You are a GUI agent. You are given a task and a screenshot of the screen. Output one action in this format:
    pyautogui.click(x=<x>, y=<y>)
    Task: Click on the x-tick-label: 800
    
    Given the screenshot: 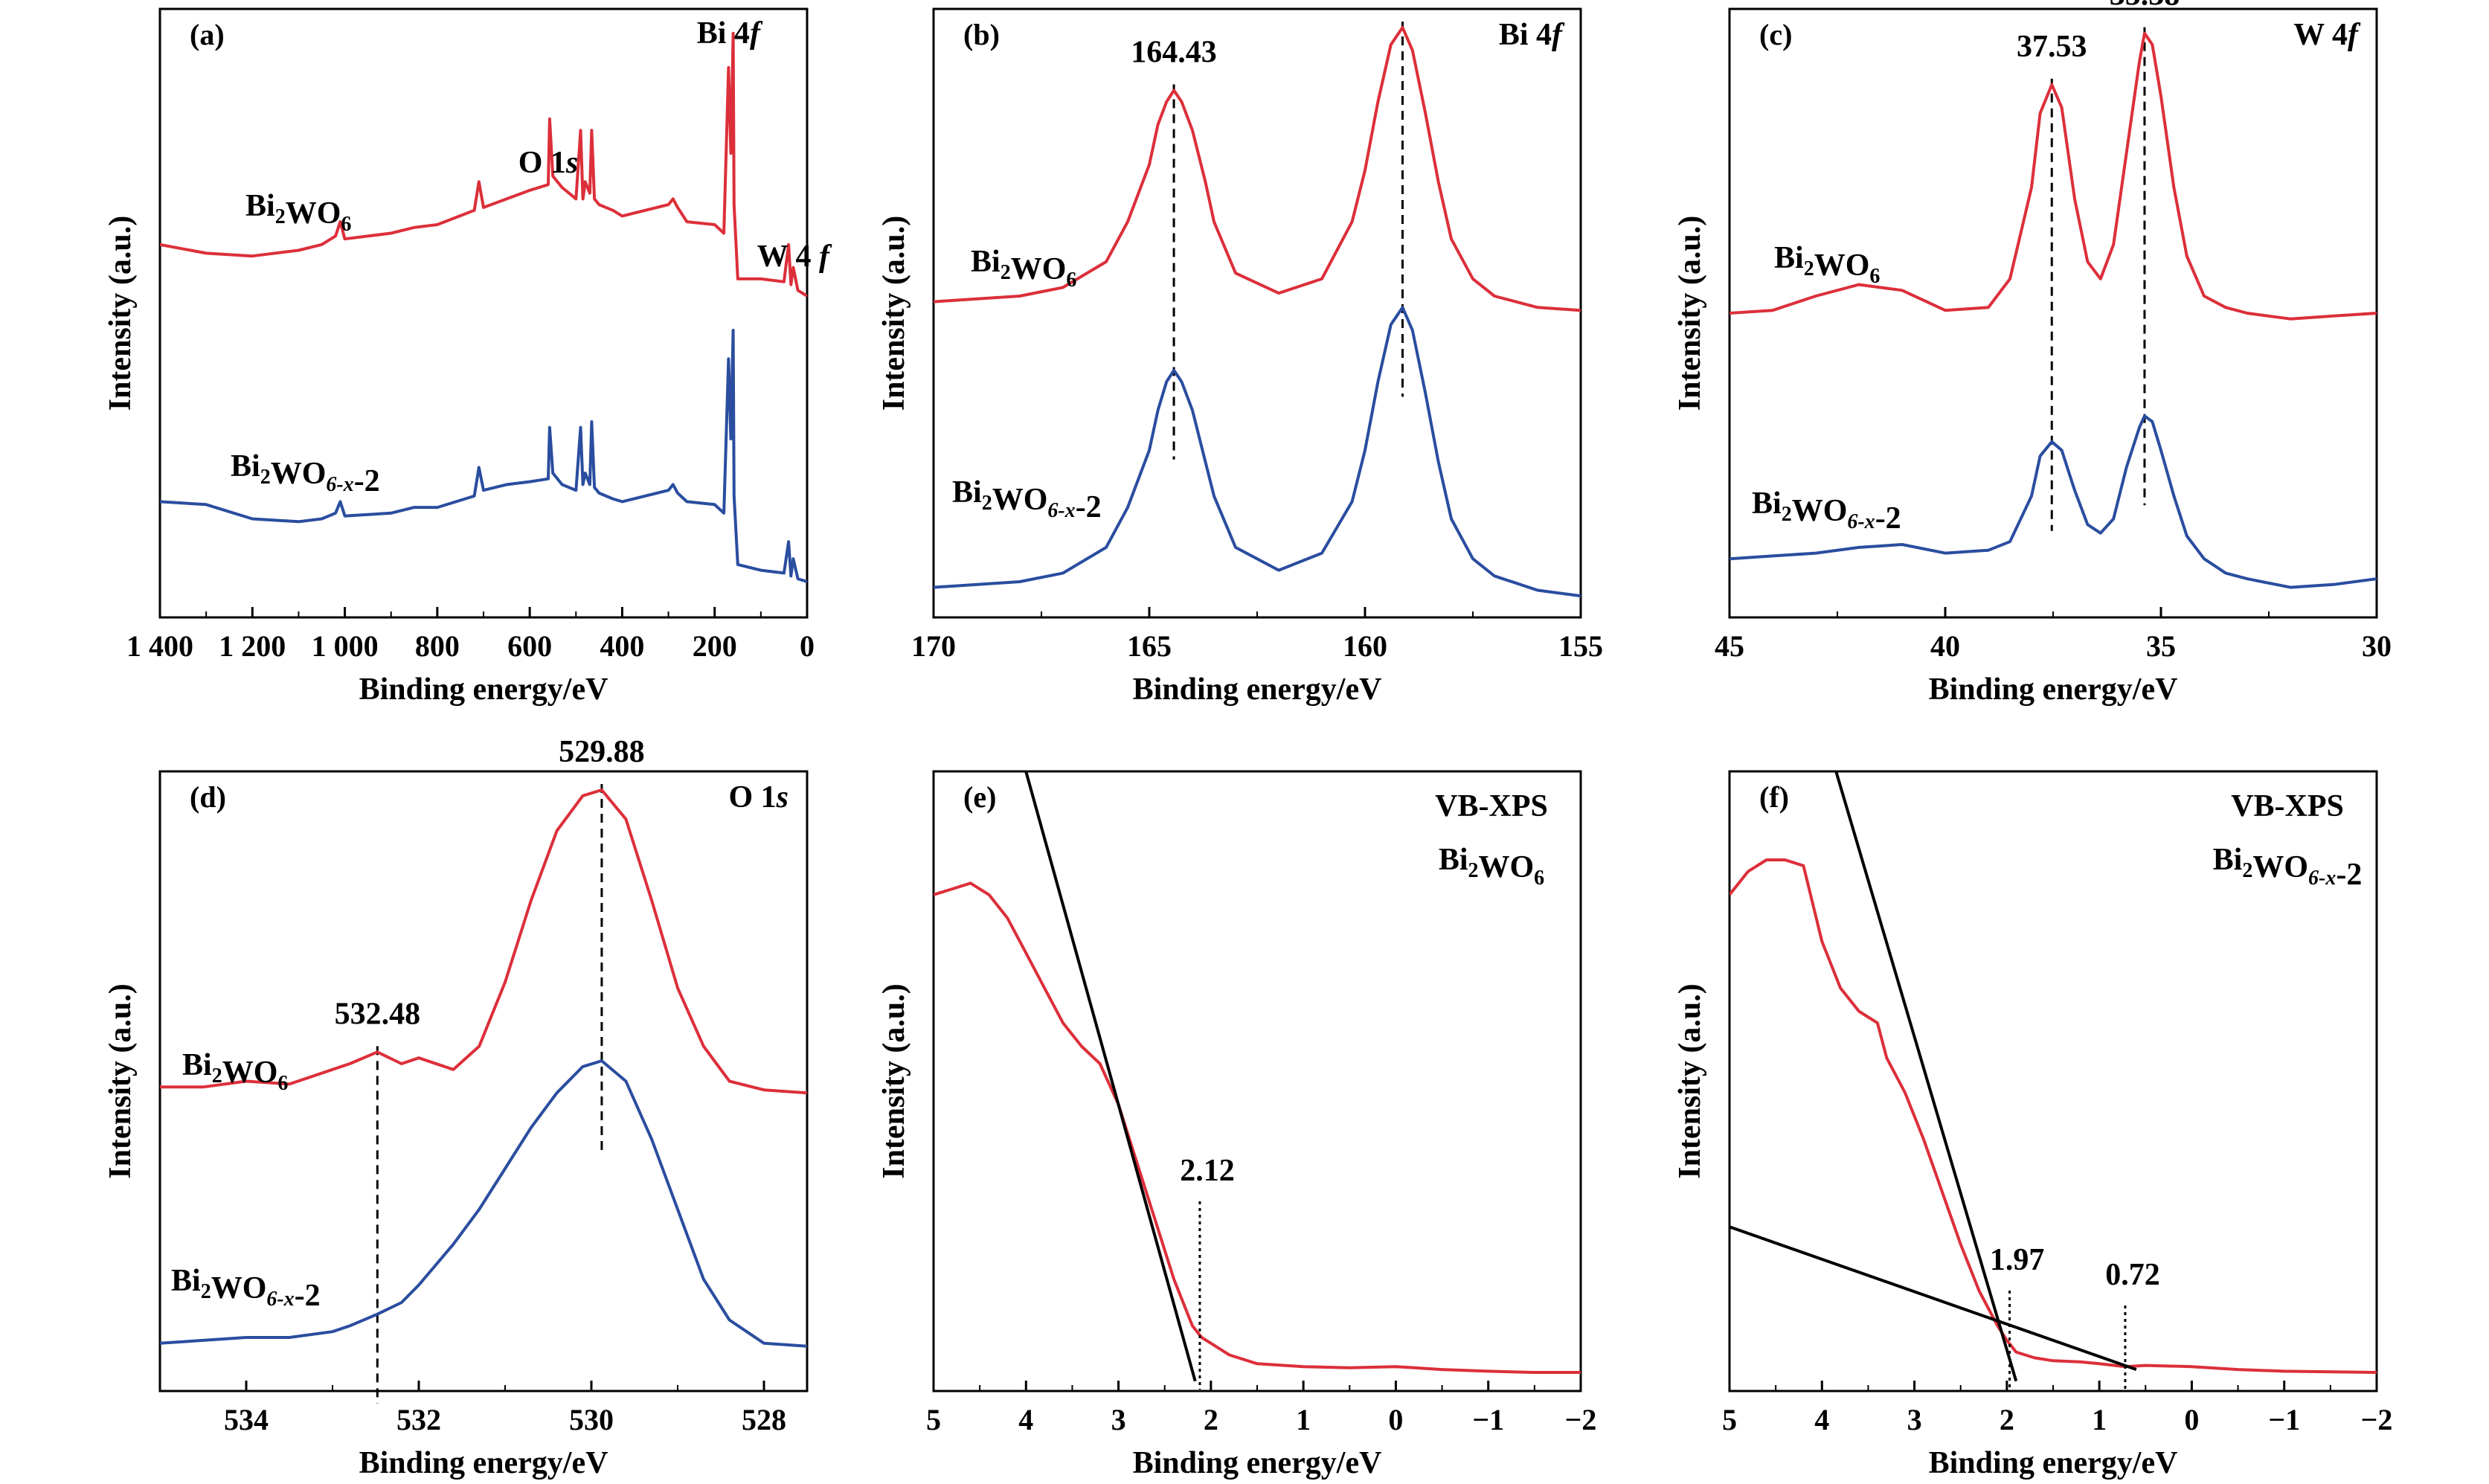 What is the action you would take?
    pyautogui.click(x=437, y=646)
    